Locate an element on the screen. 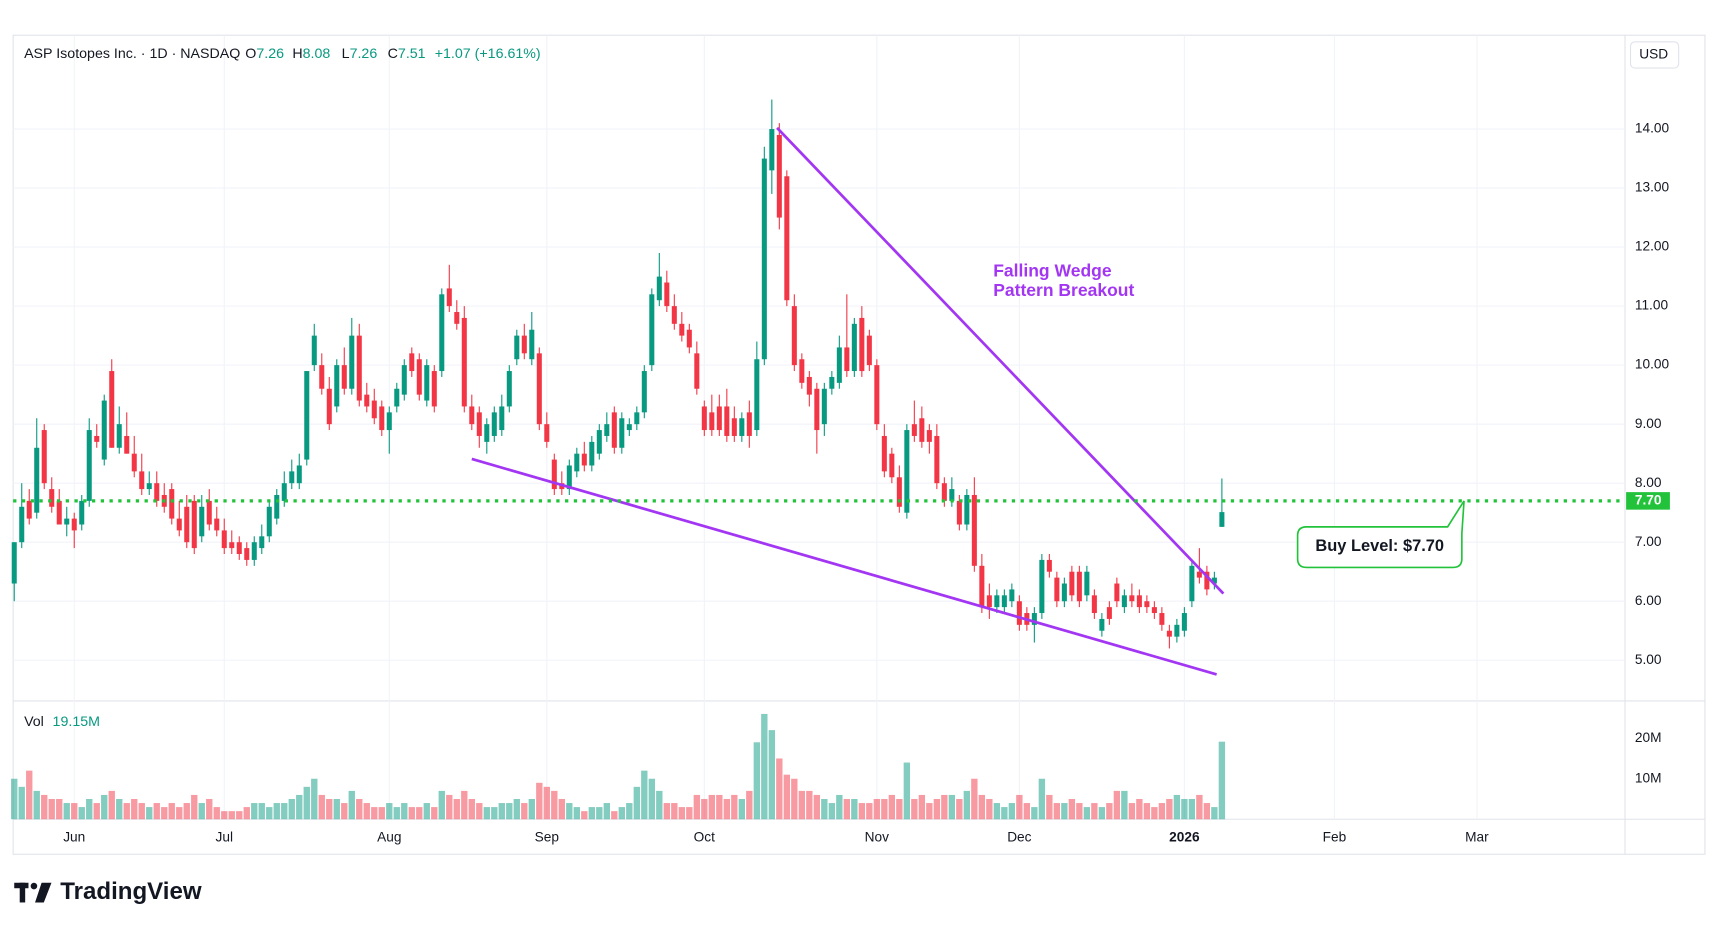  ohlc-key: C is located at coordinates (393, 54).